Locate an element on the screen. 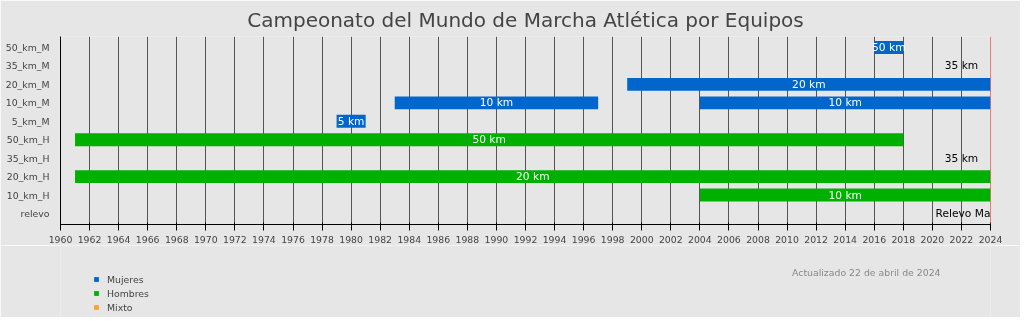  x-tick-label: 2024 is located at coordinates (990, 239).